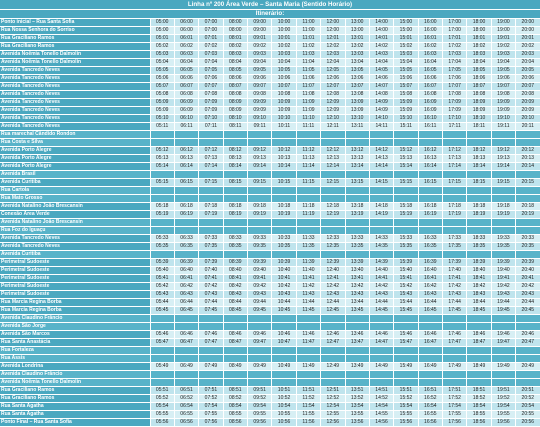 The width and height of the screenshot is (540, 427). Describe the element at coordinates (187, 246) in the screenshot. I see `time-cell: 06:35` at that location.